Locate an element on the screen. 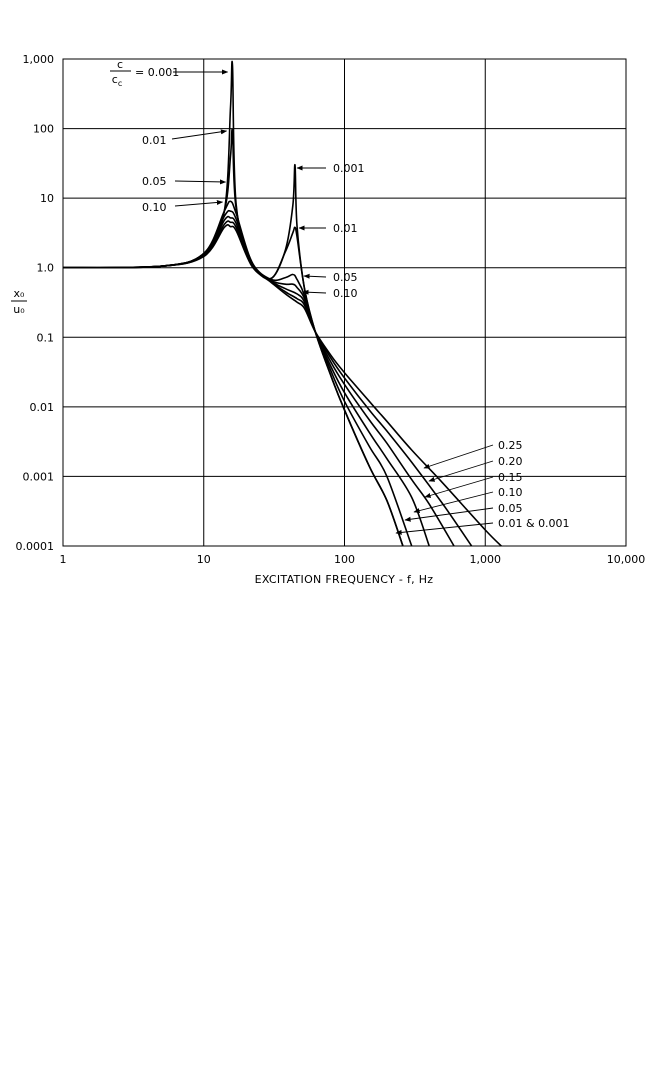  label-first-peak-0-01: 0.01 is located at coordinates (154, 140).